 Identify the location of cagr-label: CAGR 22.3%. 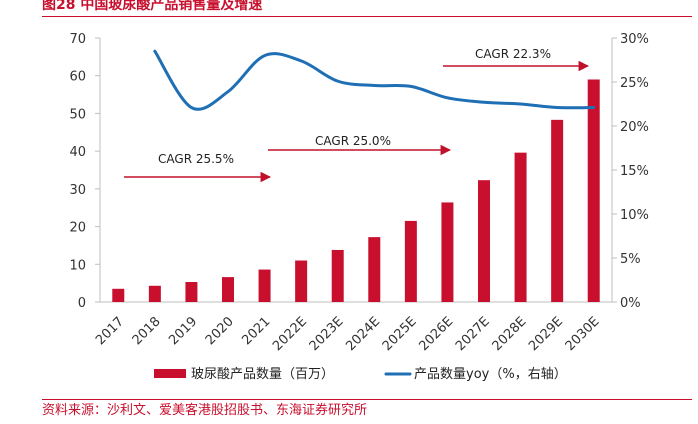
(513, 54).